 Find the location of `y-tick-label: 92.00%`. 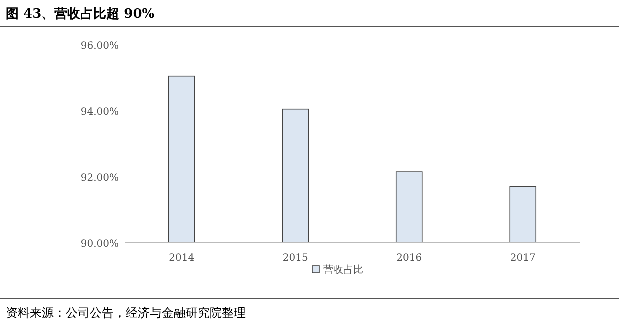

y-tick-label: 92.00% is located at coordinates (99, 178).